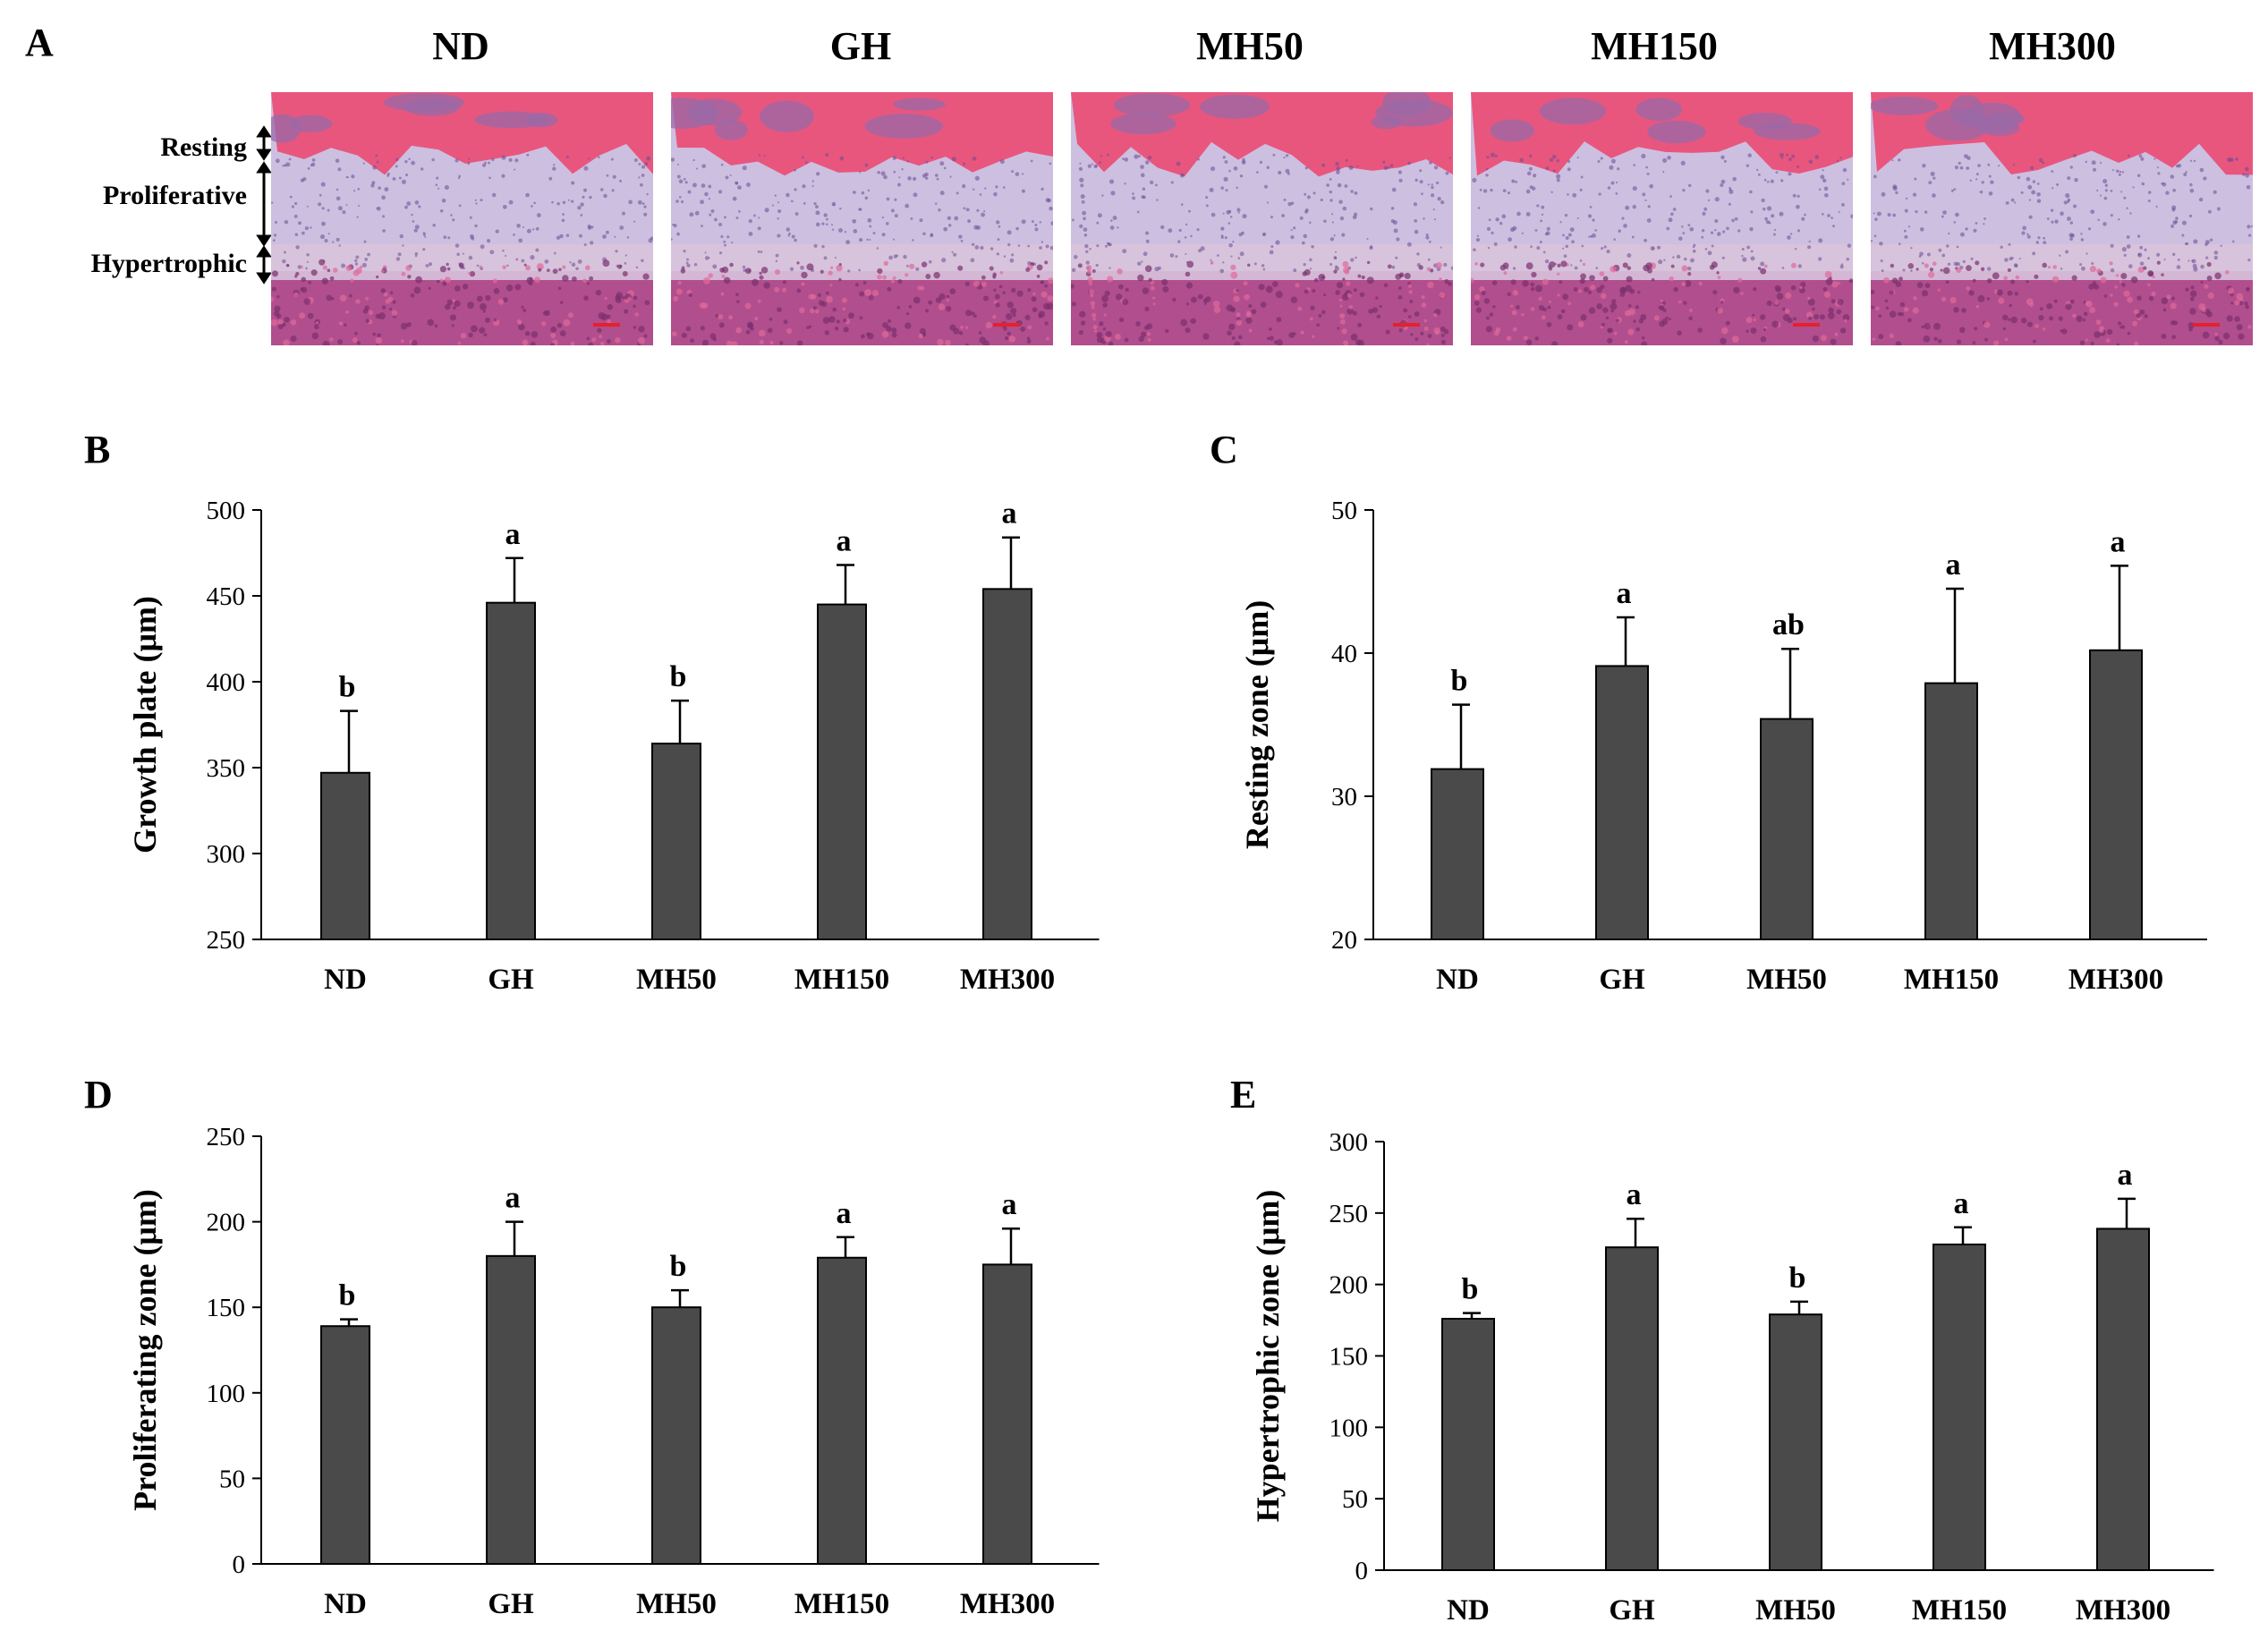 The height and width of the screenshot is (1648, 2268). What do you see at coordinates (145, 725) in the screenshot?
I see `y-axis-label: Growth plate (μm)` at bounding box center [145, 725].